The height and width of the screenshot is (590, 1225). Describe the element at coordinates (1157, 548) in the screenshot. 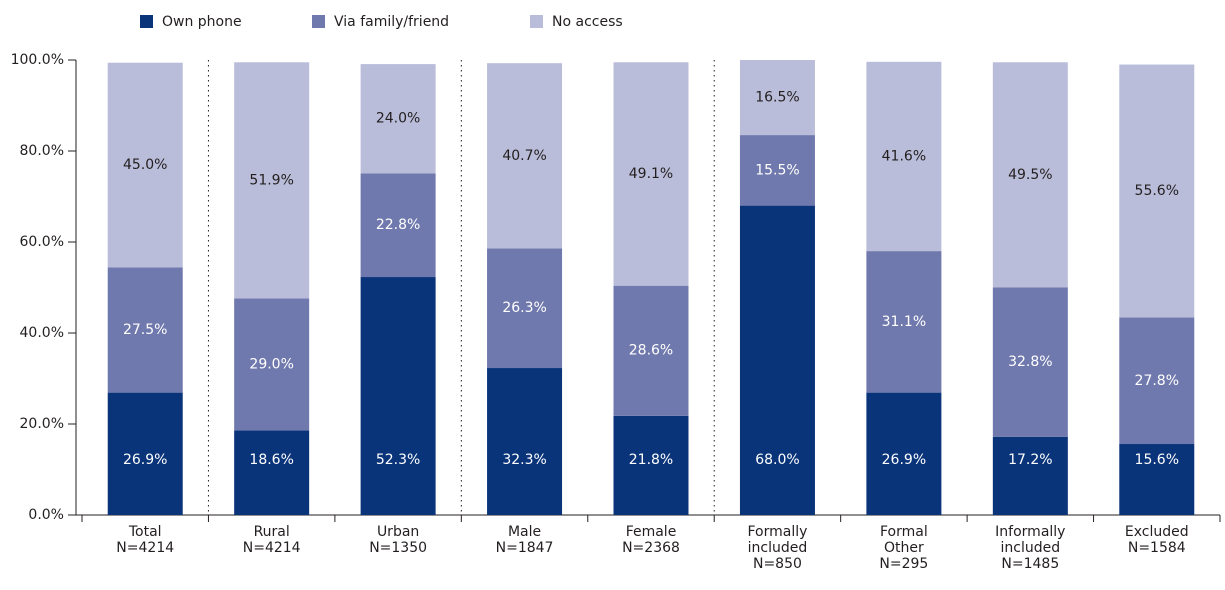

I see `x-tick-label-line: N=1584` at that location.